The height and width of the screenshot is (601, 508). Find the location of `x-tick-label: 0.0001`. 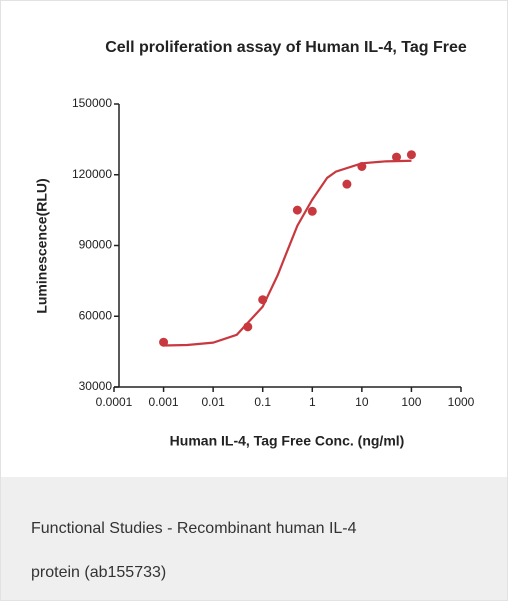

x-tick-label: 0.0001 is located at coordinates (114, 402).